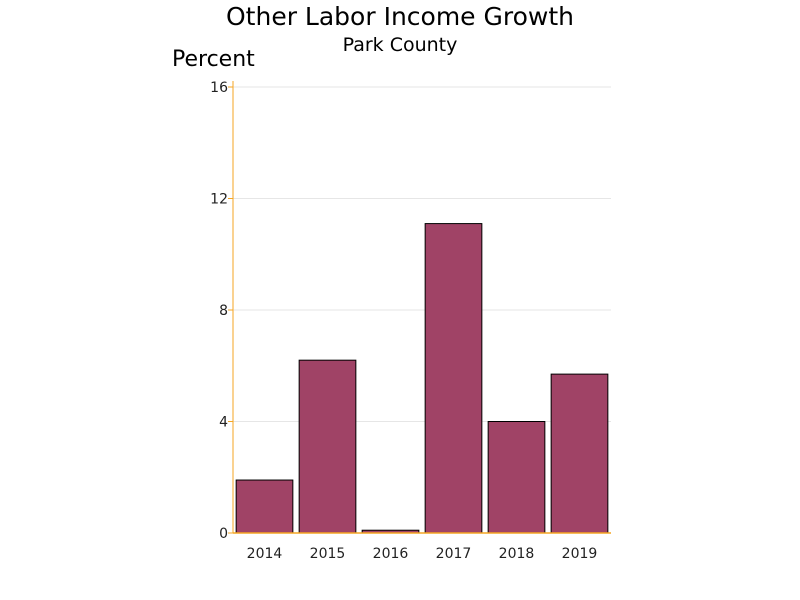  Describe the element at coordinates (400, 16) in the screenshot. I see `chart-title: Other Labor Income Growth` at that location.